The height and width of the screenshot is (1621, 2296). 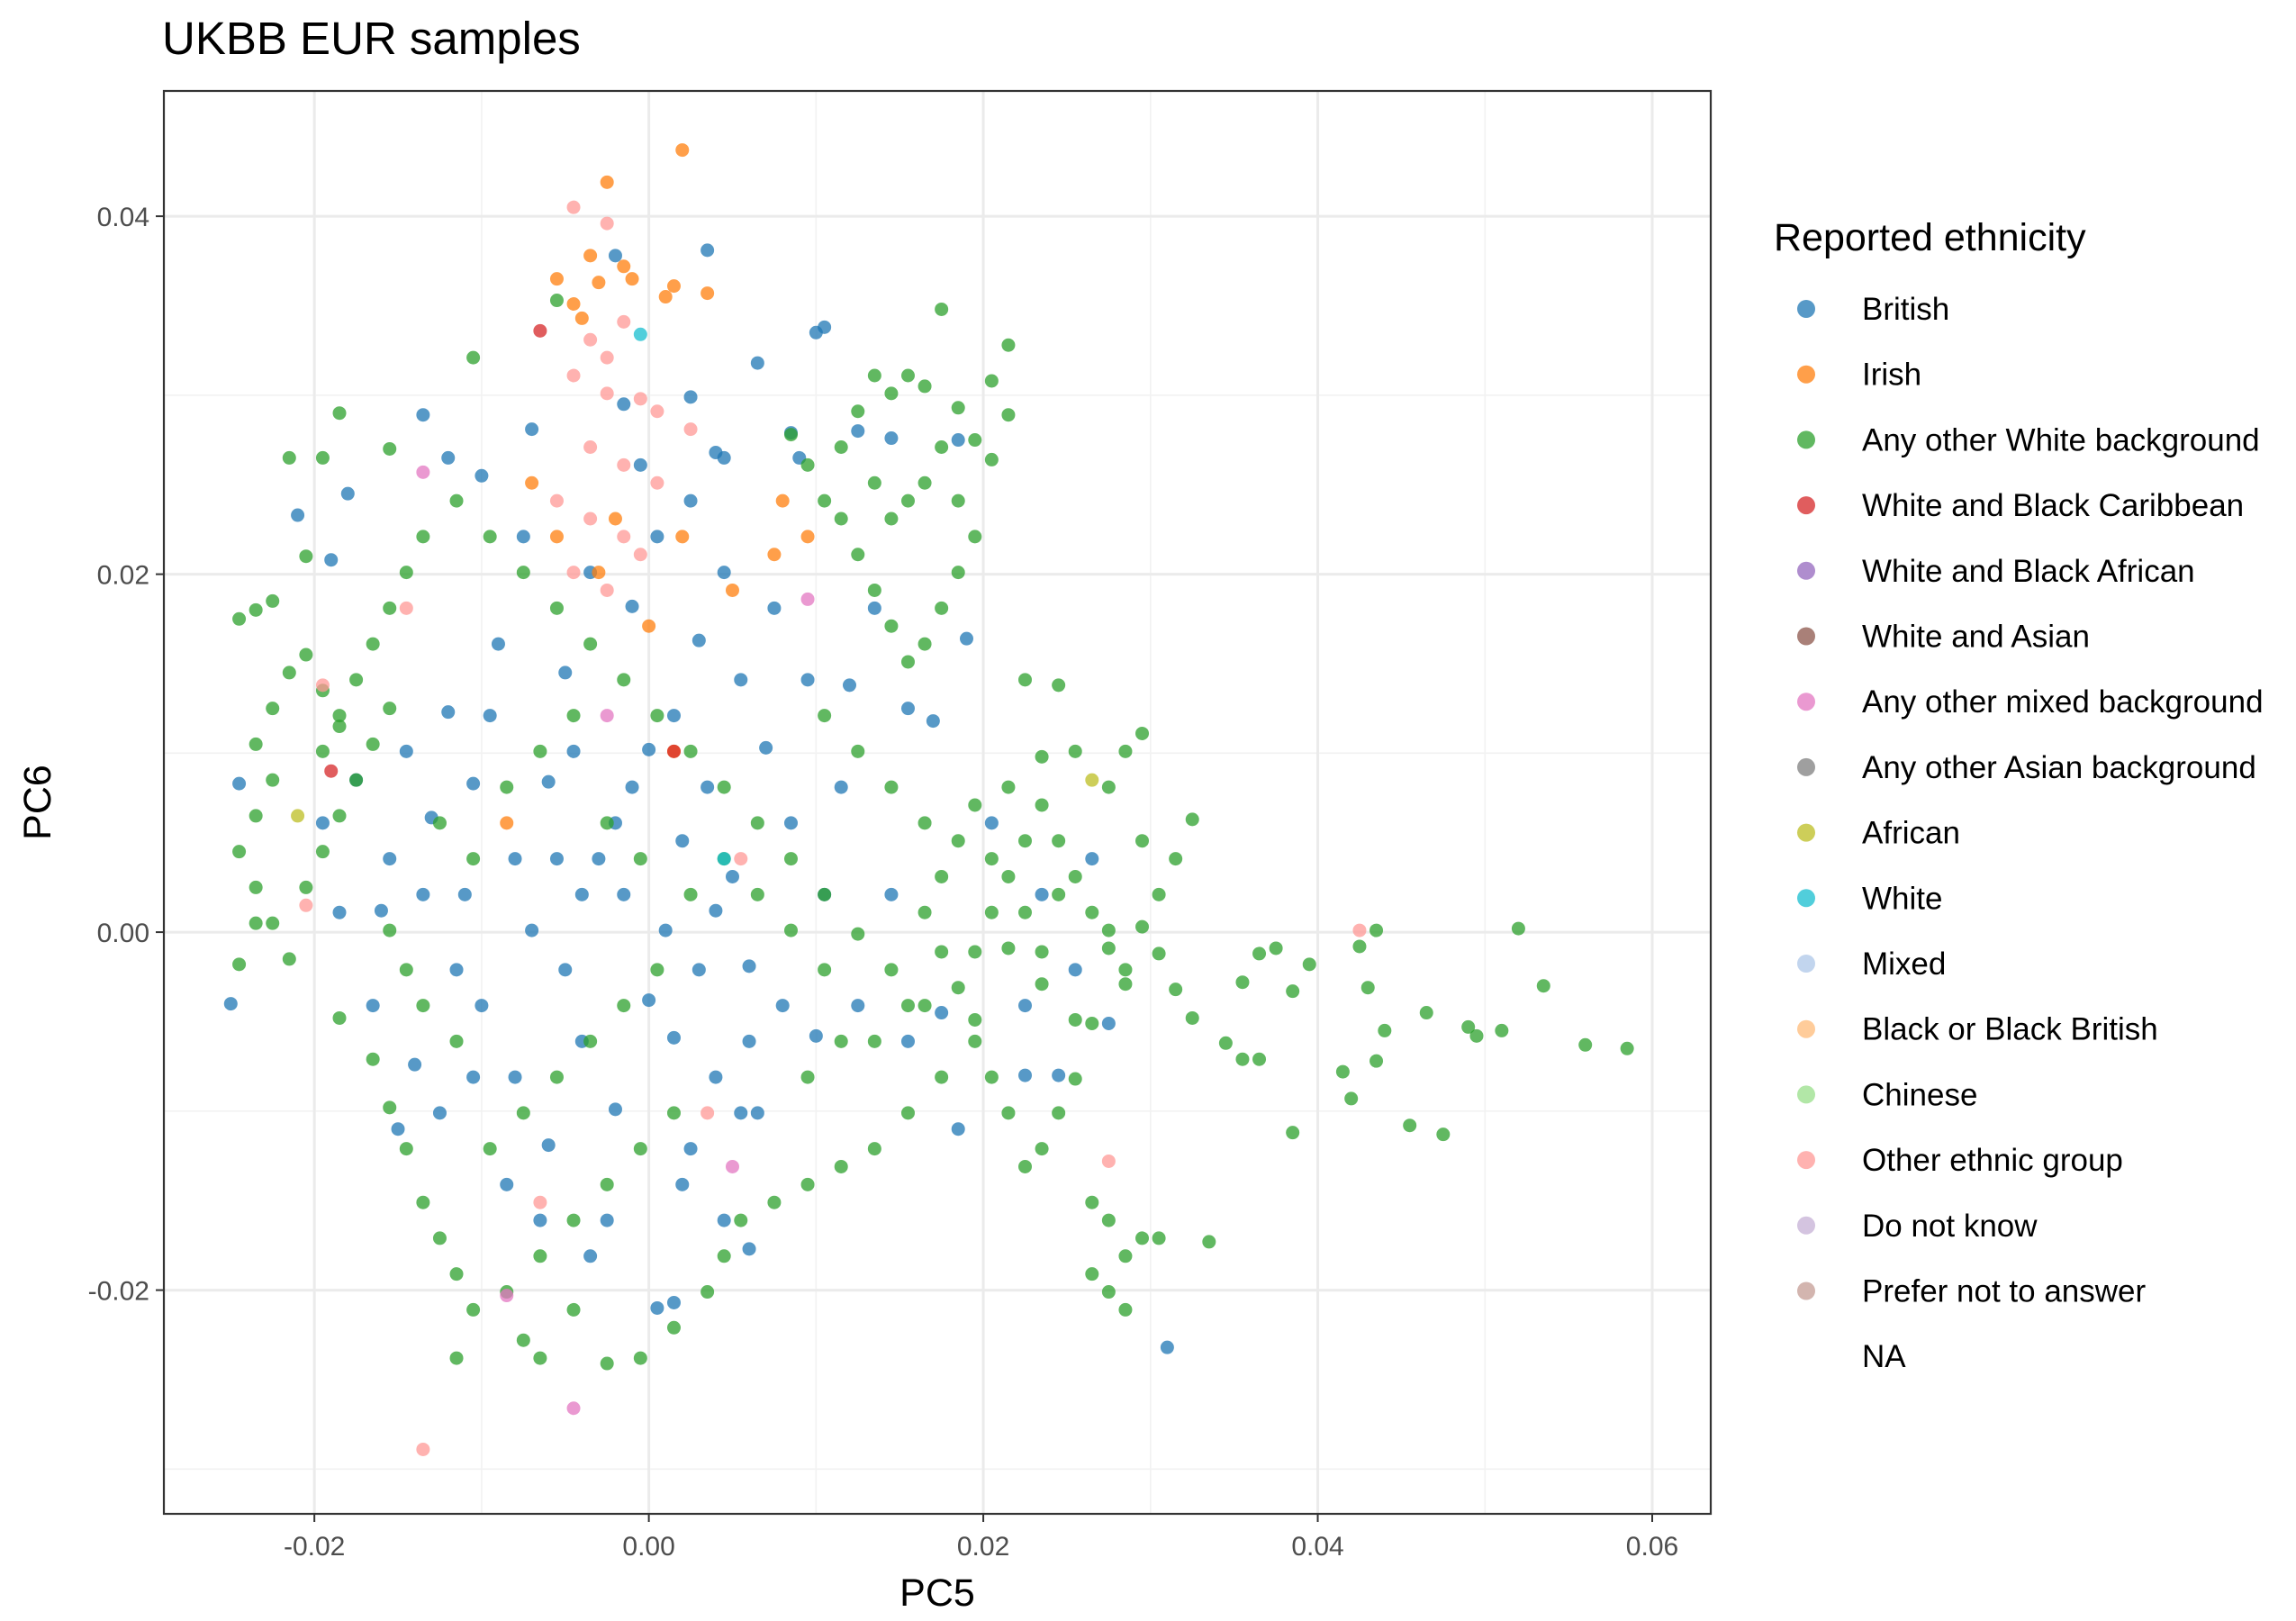 What do you see at coordinates (673, 751) in the screenshot?
I see `point-white-and-black-caribbean` at bounding box center [673, 751].